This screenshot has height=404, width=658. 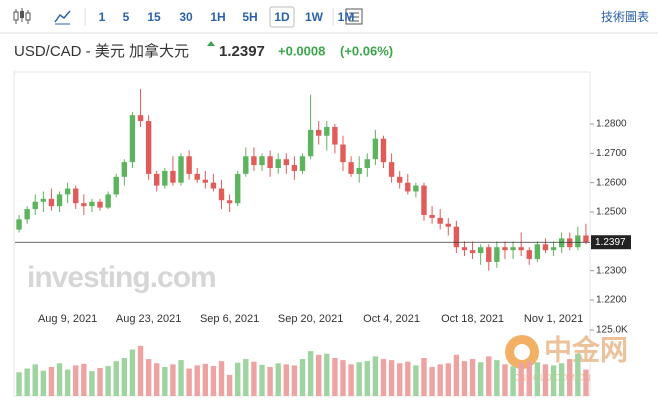 What do you see at coordinates (22, 16) in the screenshot?
I see `candle-icon` at bounding box center [22, 16].